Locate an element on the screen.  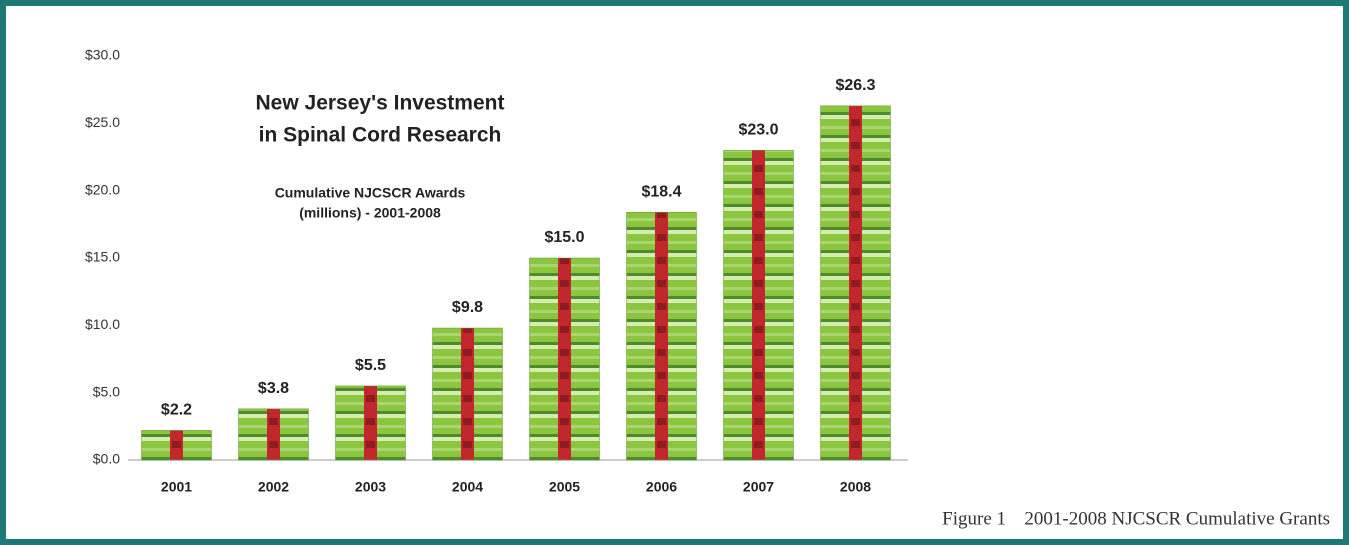
value-label: $2.2 is located at coordinates (176, 410).